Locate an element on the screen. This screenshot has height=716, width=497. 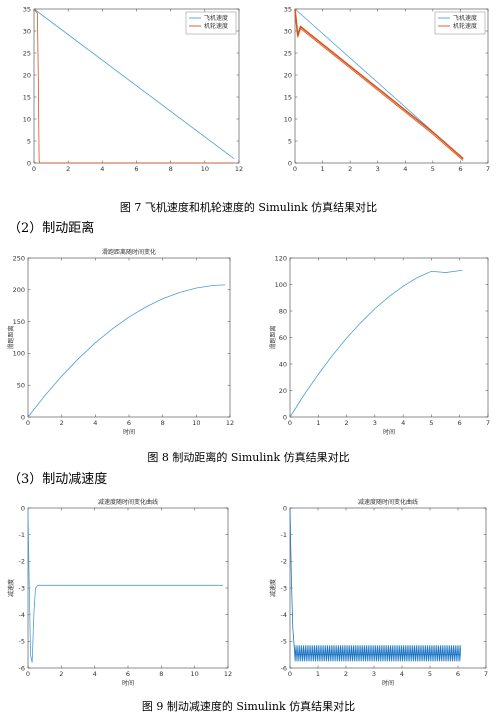
fig9-left-chart: 0 2 4 6 8 10 12 -6 -5 -4 -3 -2 -1 0 减速度随时间变化曲线 时间 减速度 is located at coordinates (122, 593).